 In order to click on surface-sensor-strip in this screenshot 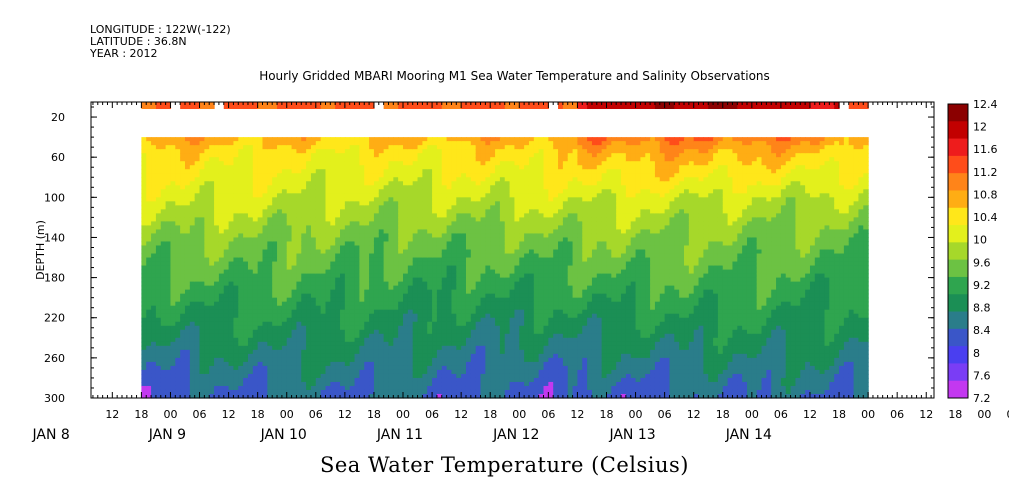, I will do `click(505, 106)`.